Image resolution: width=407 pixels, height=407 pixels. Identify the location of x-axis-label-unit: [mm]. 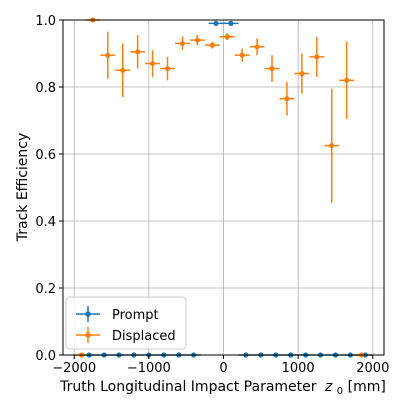
(367, 387).